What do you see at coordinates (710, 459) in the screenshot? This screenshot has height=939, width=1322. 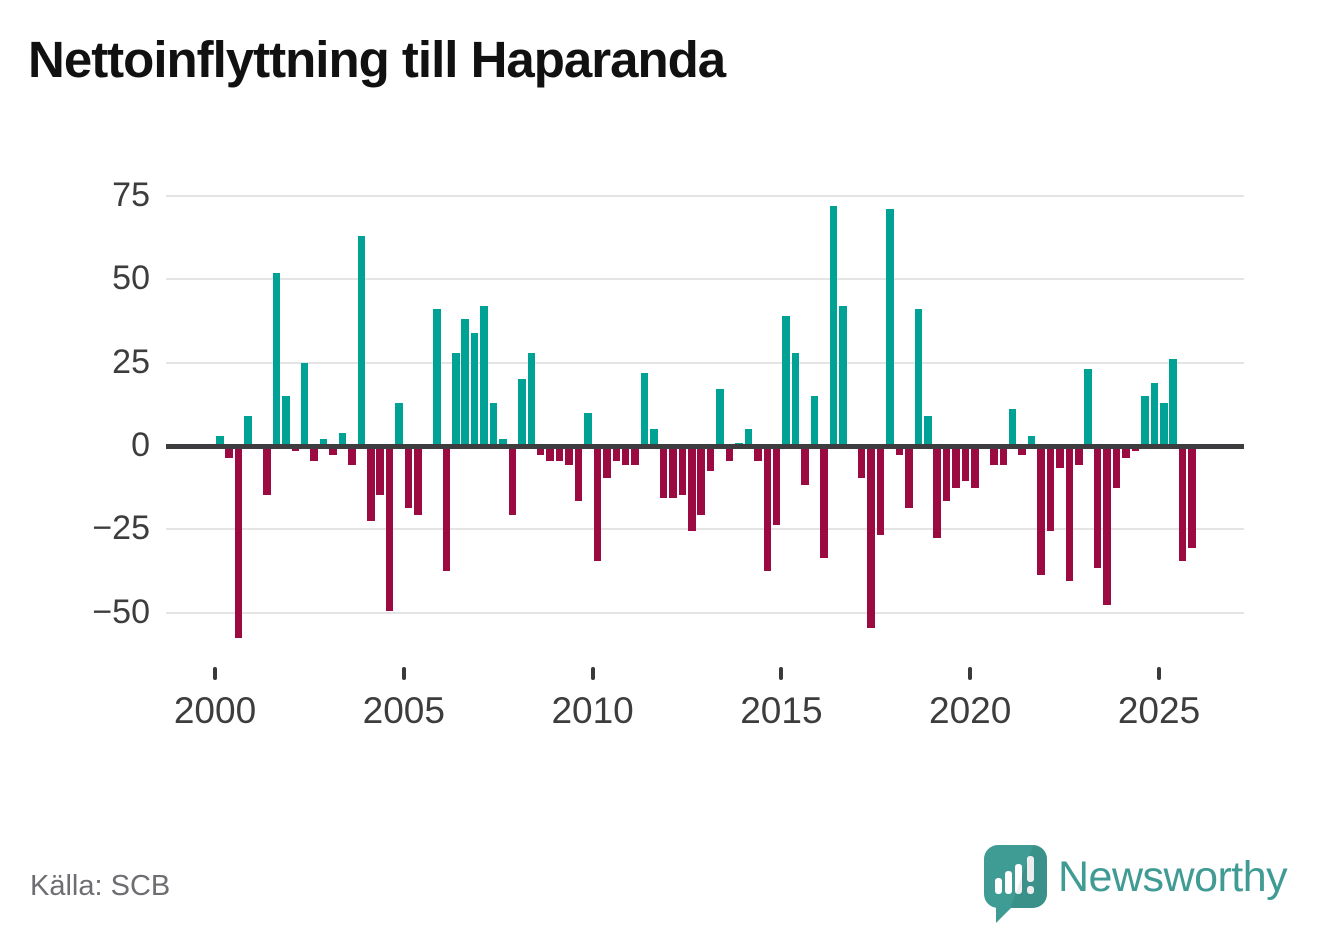 I see `bar-2013-Q1` at bounding box center [710, 459].